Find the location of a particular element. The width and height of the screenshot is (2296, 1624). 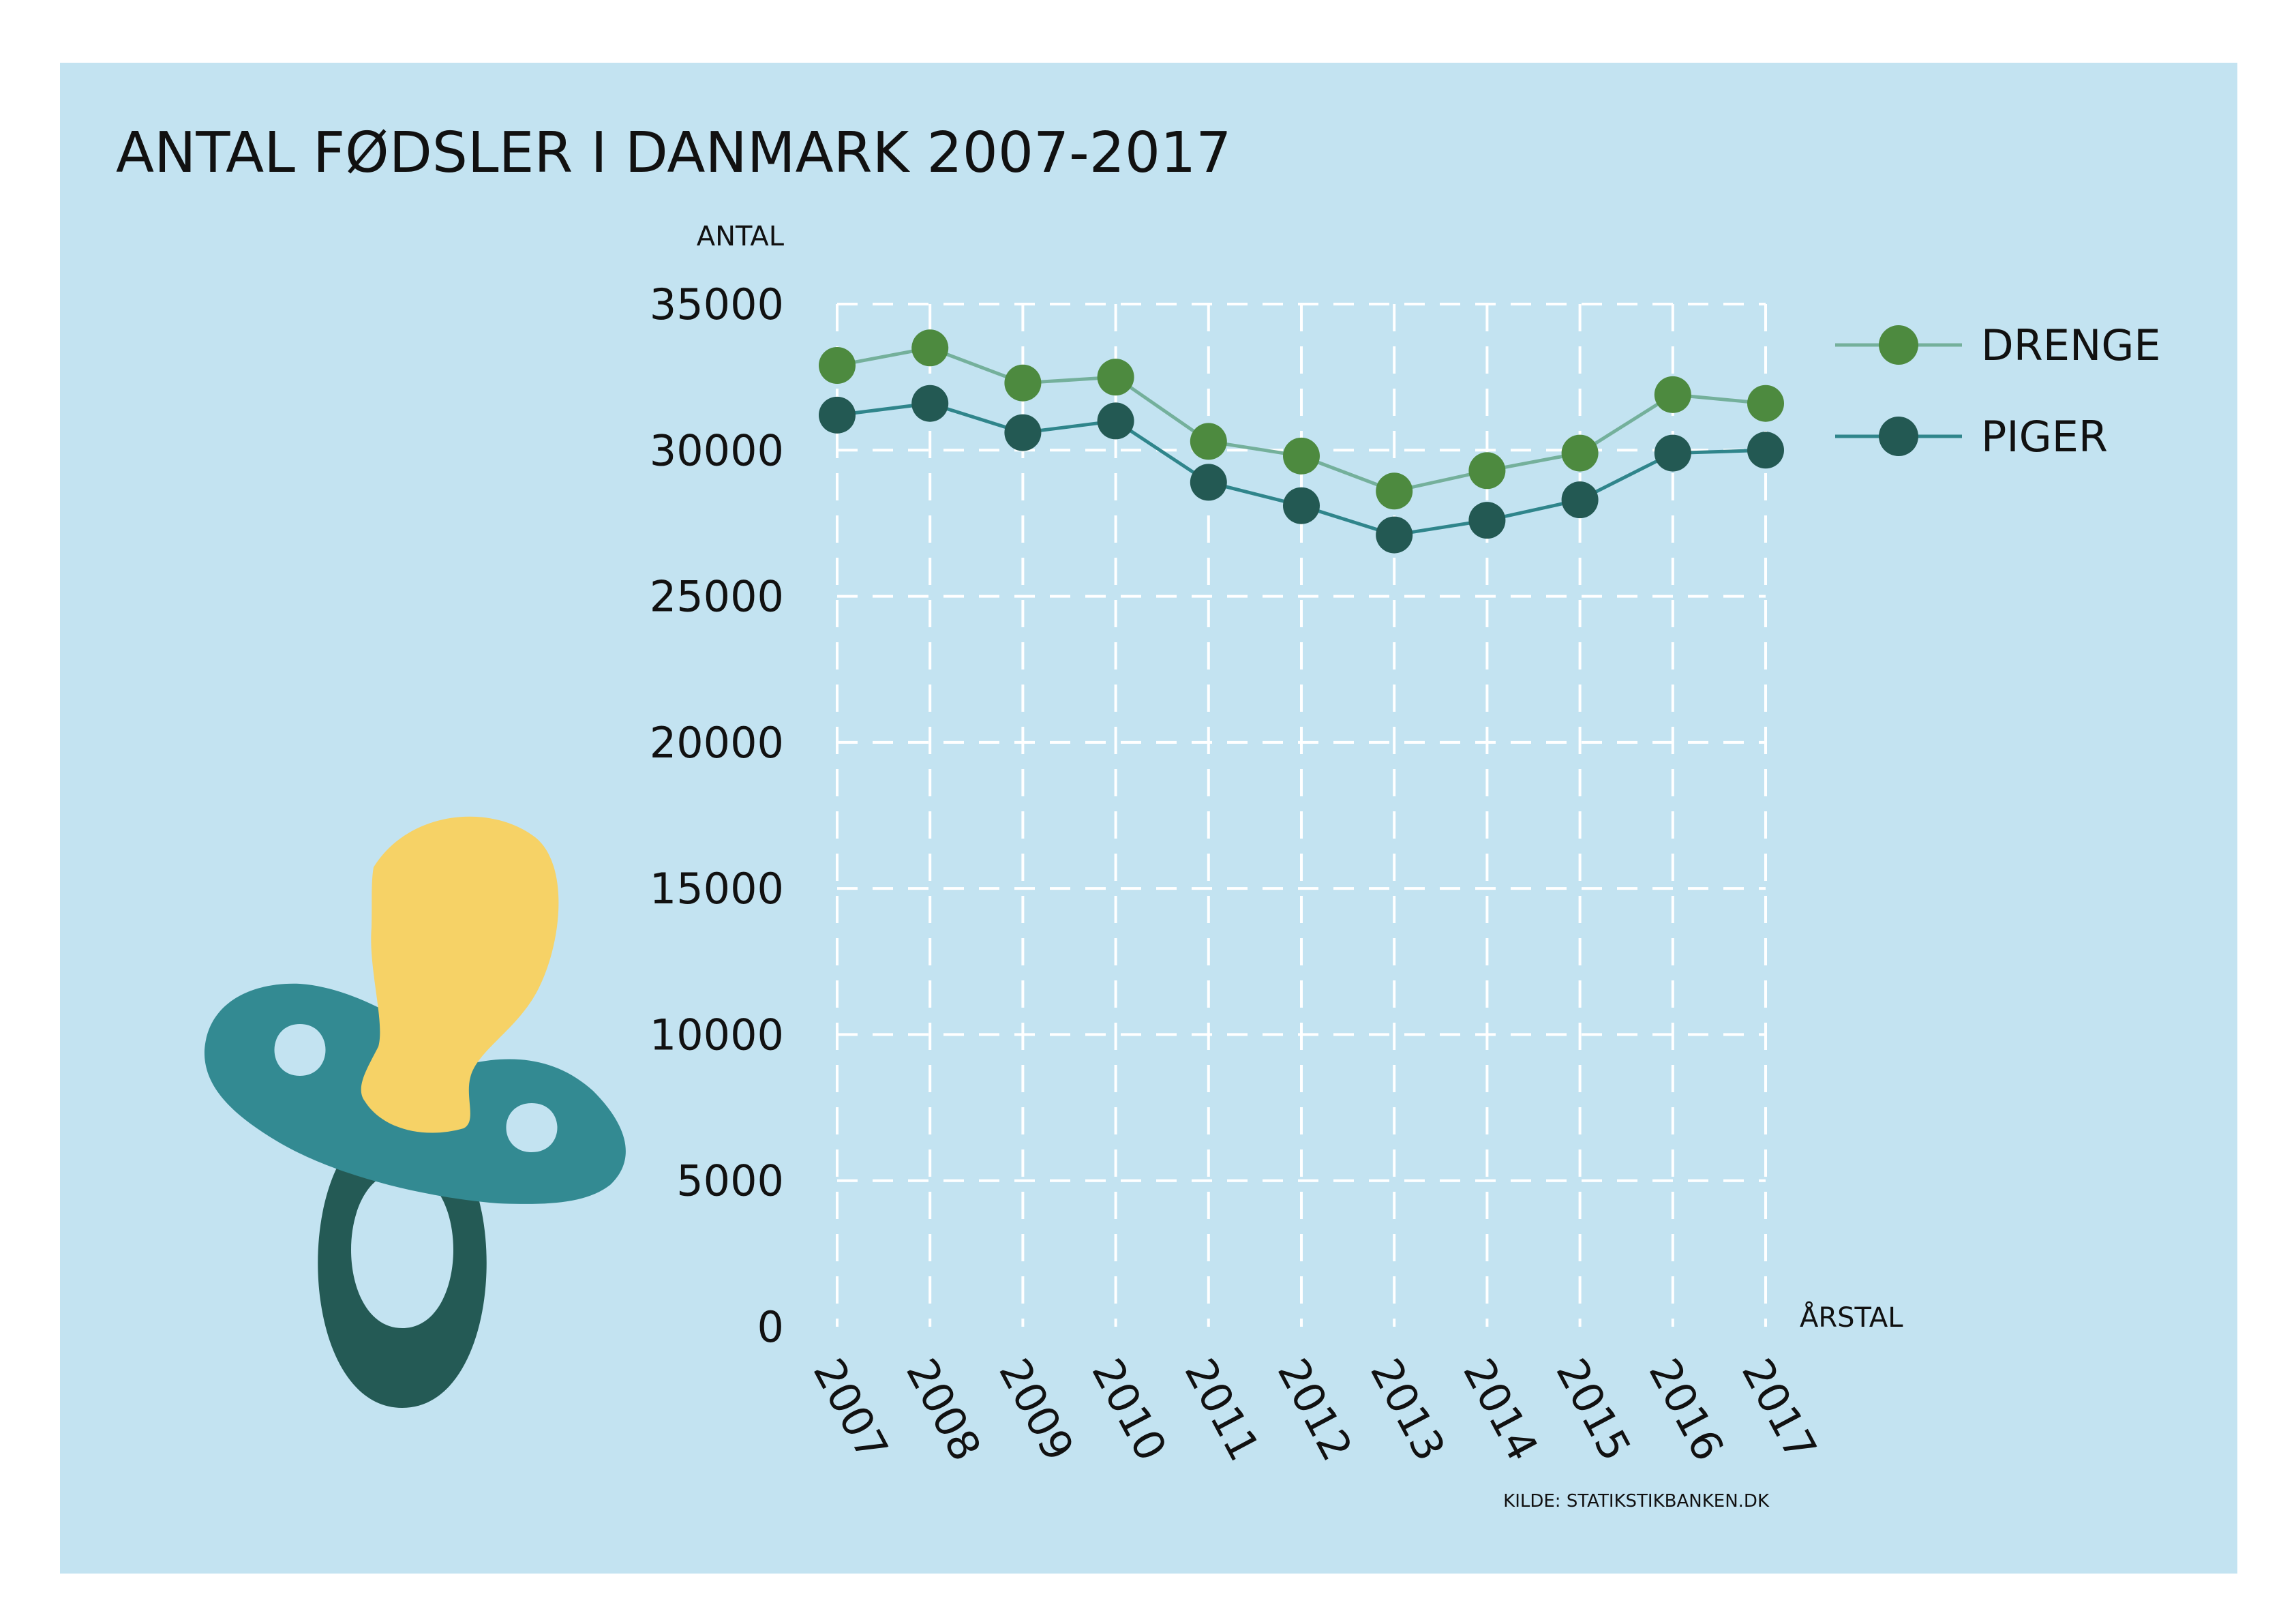

source-note: KILDE: STATIKSTIKBANKEN.DK is located at coordinates (1636, 1501).